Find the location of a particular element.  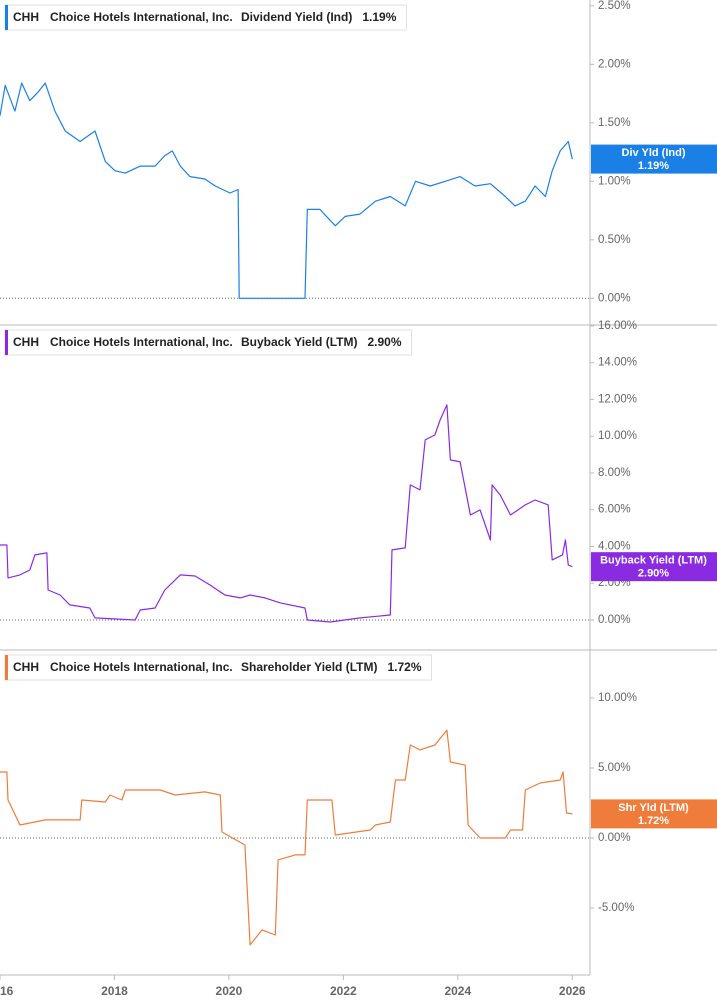

x-tick-label: 2026 is located at coordinates (572, 991).